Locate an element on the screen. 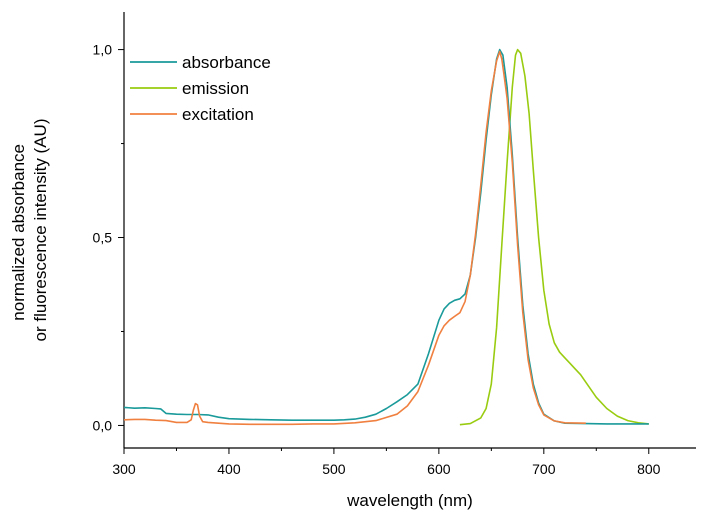  y-axis-title-line-1: normalized absorbance is located at coordinates (18, 232).